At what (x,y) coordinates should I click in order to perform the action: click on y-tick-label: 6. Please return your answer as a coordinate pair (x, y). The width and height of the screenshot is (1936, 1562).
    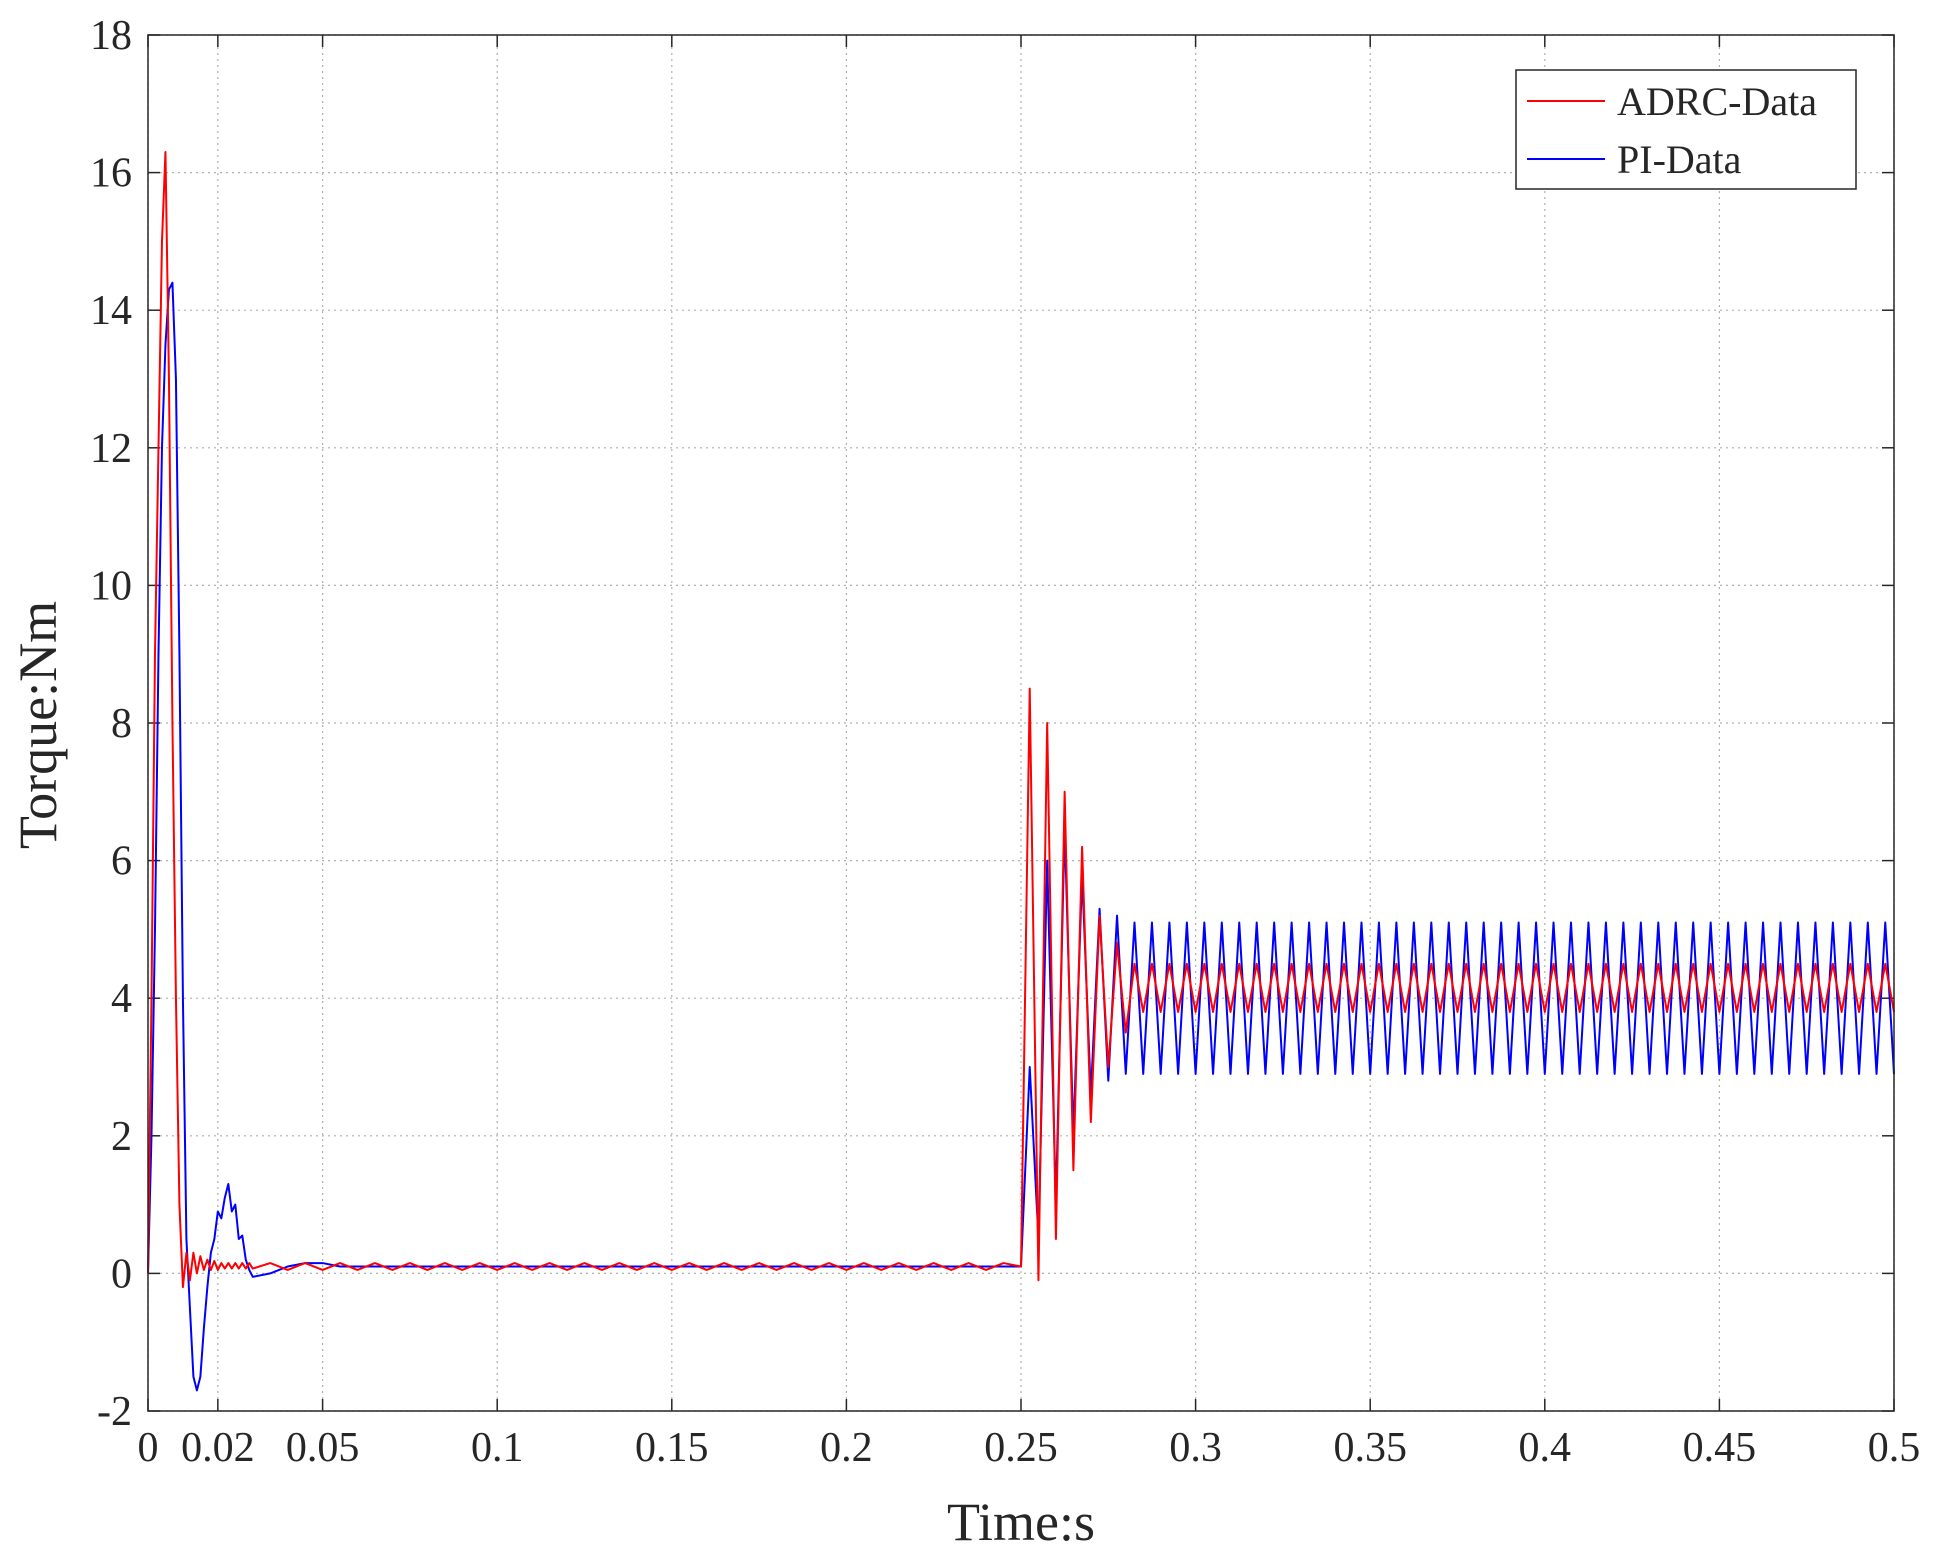
    Looking at the image, I should click on (121, 862).